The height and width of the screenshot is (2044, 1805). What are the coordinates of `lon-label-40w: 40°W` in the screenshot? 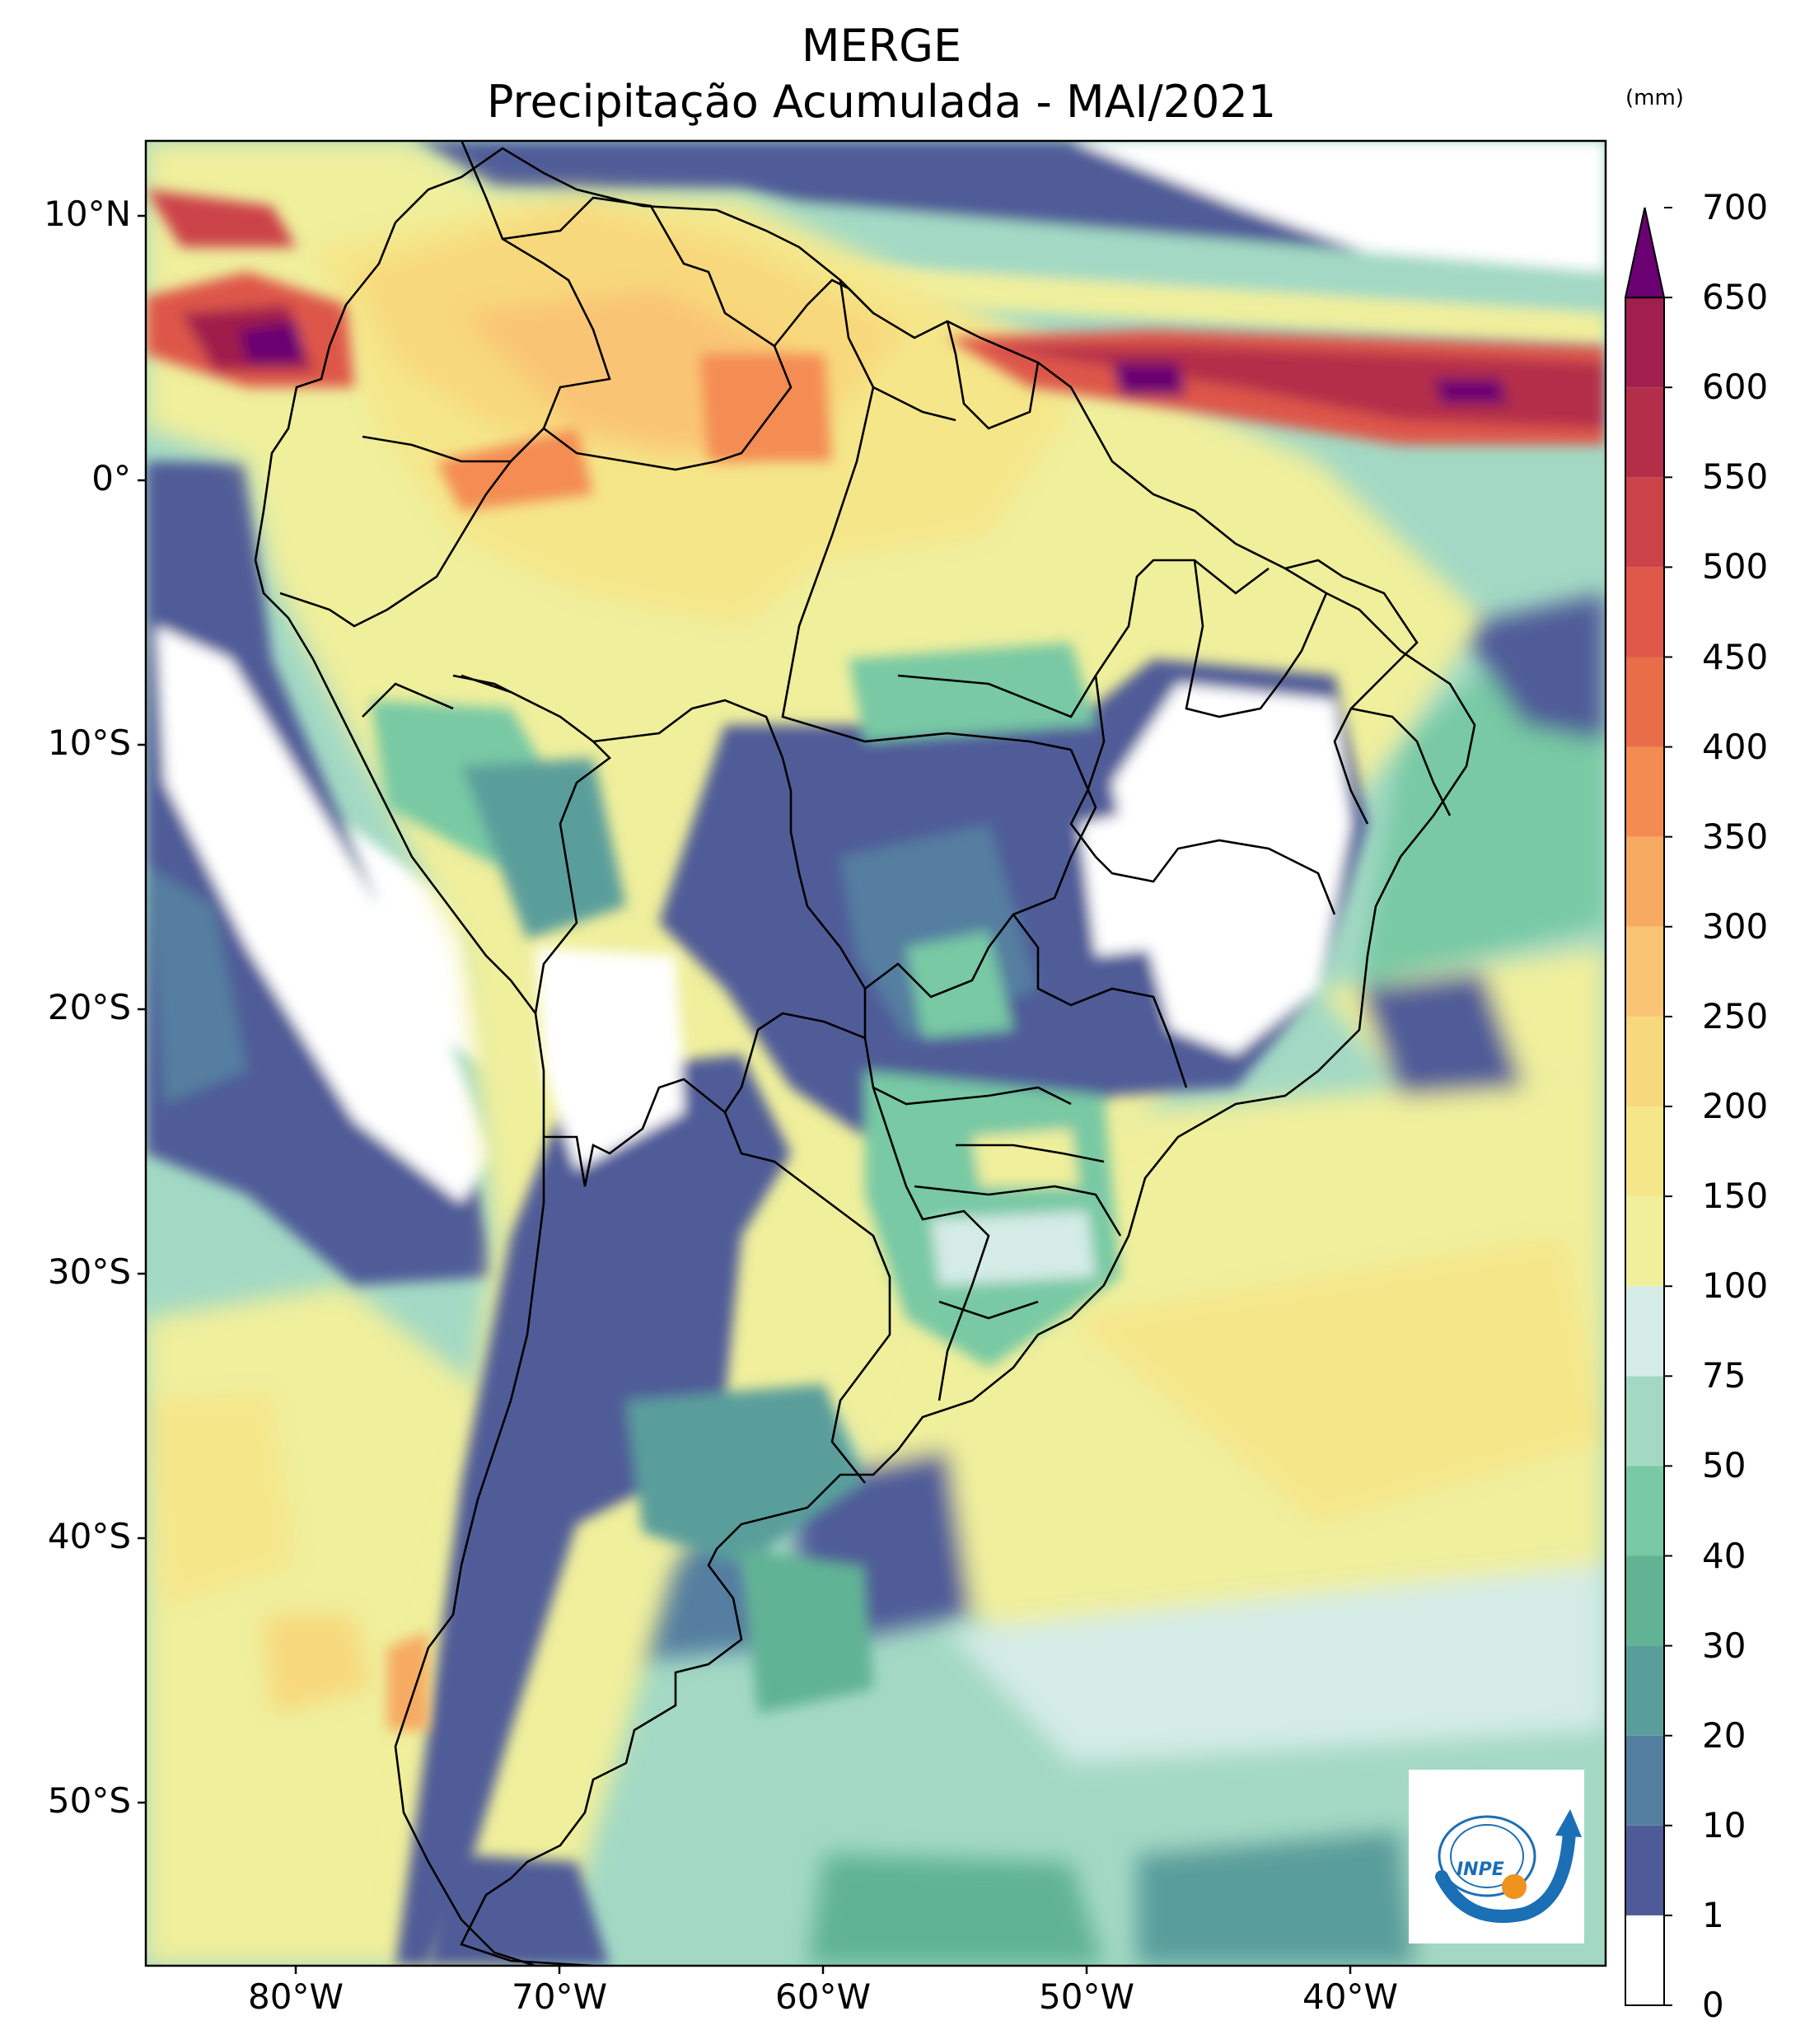 It's located at (1350, 1996).